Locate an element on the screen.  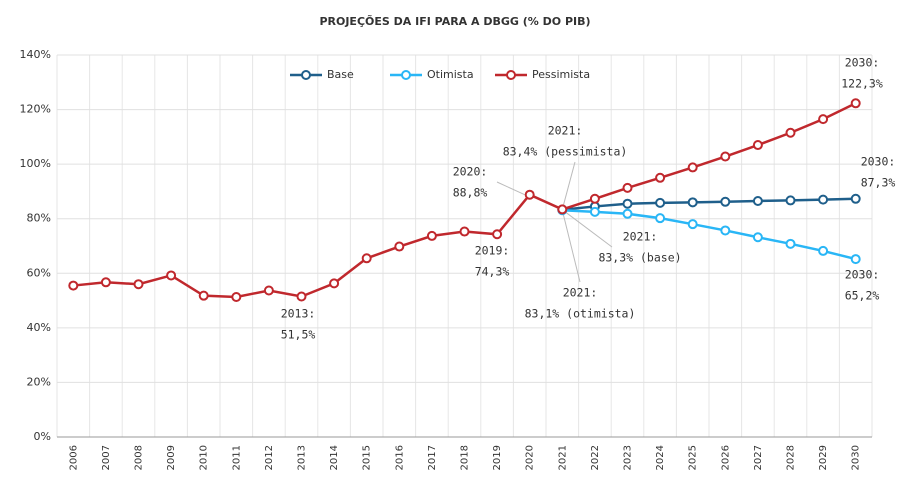
x-tick-label: 2020 is located at coordinates (530, 457).